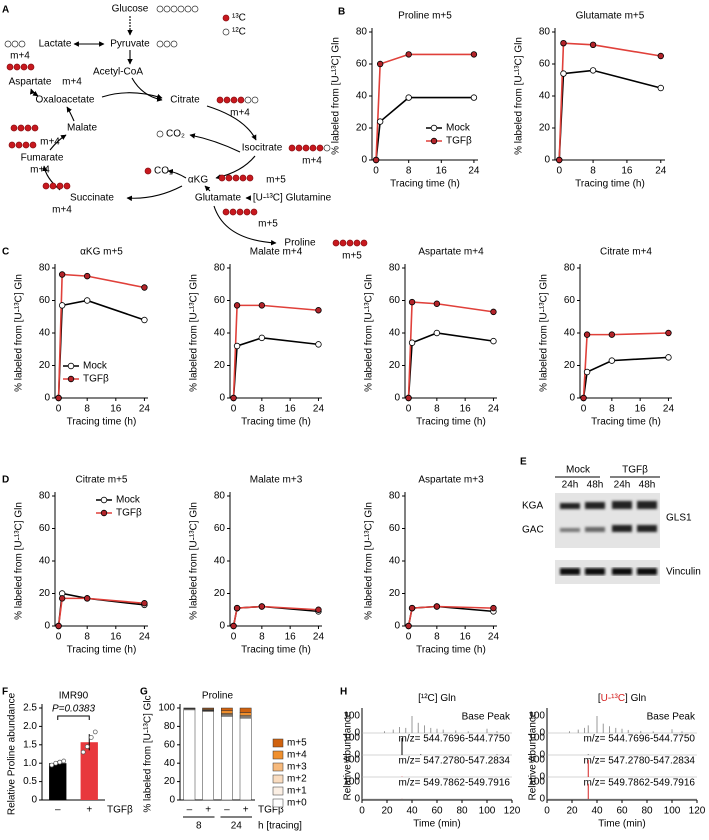 Image resolution: width=709 pixels, height=840 pixels. I want to click on y-tick-label: 40, so click(220, 561).